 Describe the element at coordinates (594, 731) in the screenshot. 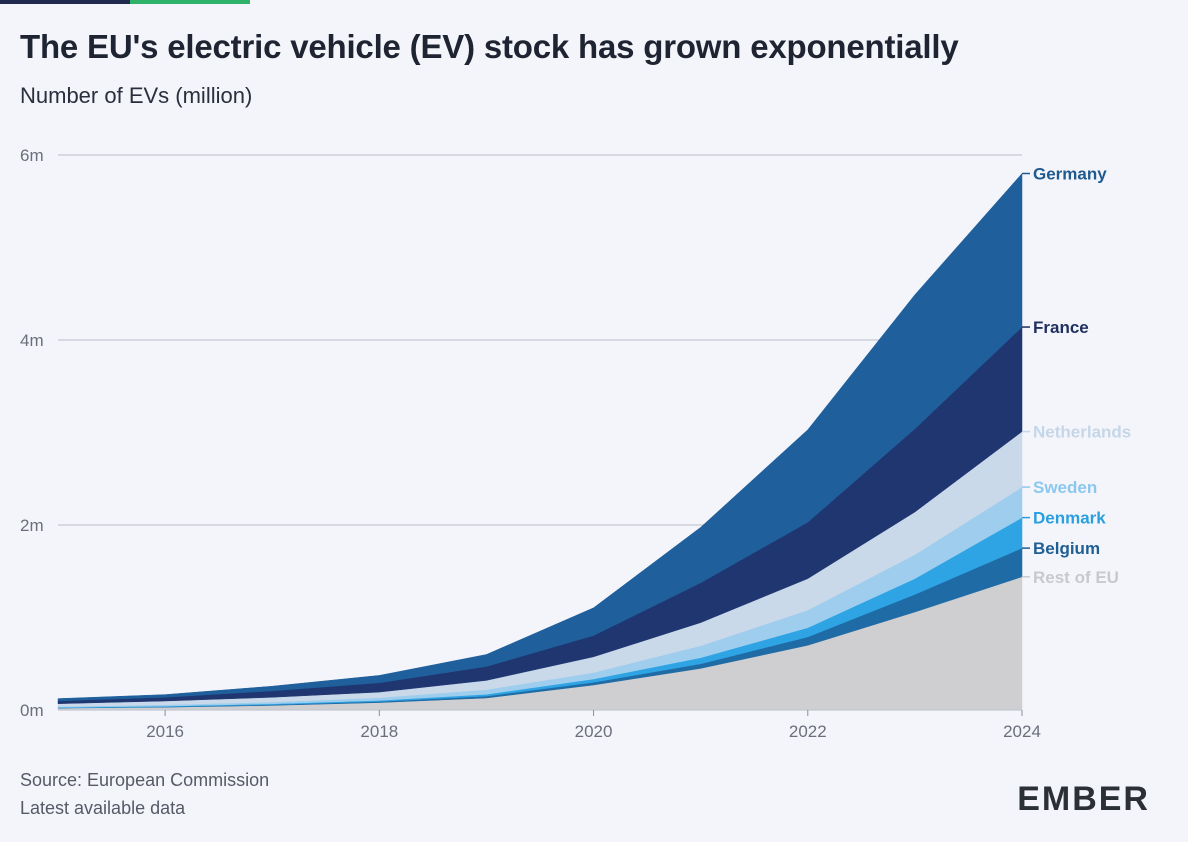

I see `x-tick-label: 2020` at that location.